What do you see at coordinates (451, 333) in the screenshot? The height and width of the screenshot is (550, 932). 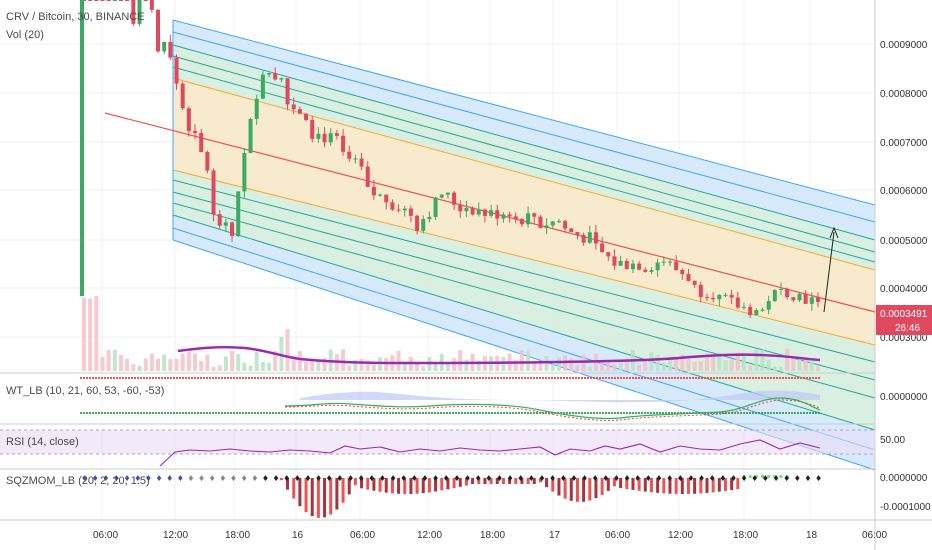 I see `volume-bars` at bounding box center [451, 333].